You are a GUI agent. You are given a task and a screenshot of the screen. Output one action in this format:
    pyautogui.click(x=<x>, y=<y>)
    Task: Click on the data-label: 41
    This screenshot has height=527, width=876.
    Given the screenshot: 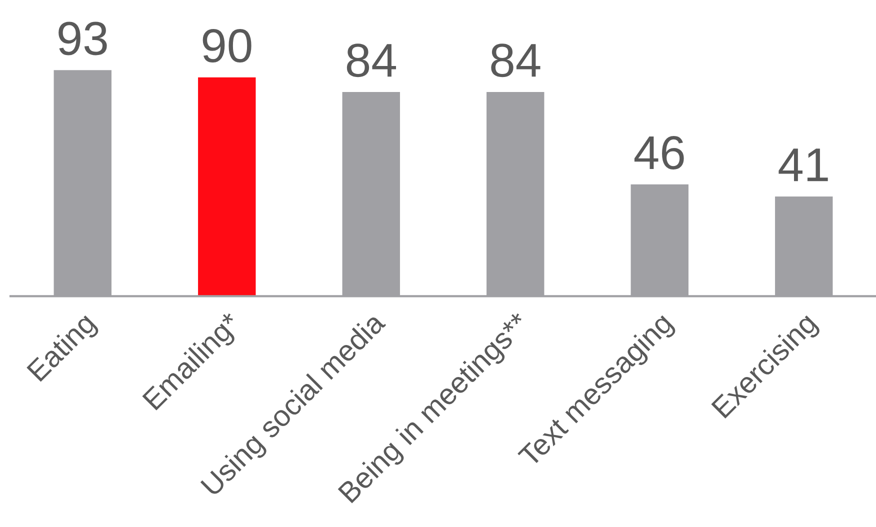 What is the action you would take?
    pyautogui.click(x=803, y=165)
    